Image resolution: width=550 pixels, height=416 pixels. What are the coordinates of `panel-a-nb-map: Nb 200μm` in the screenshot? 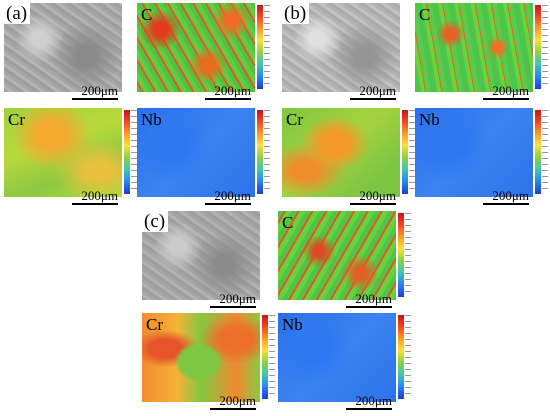 It's located at (203, 158).